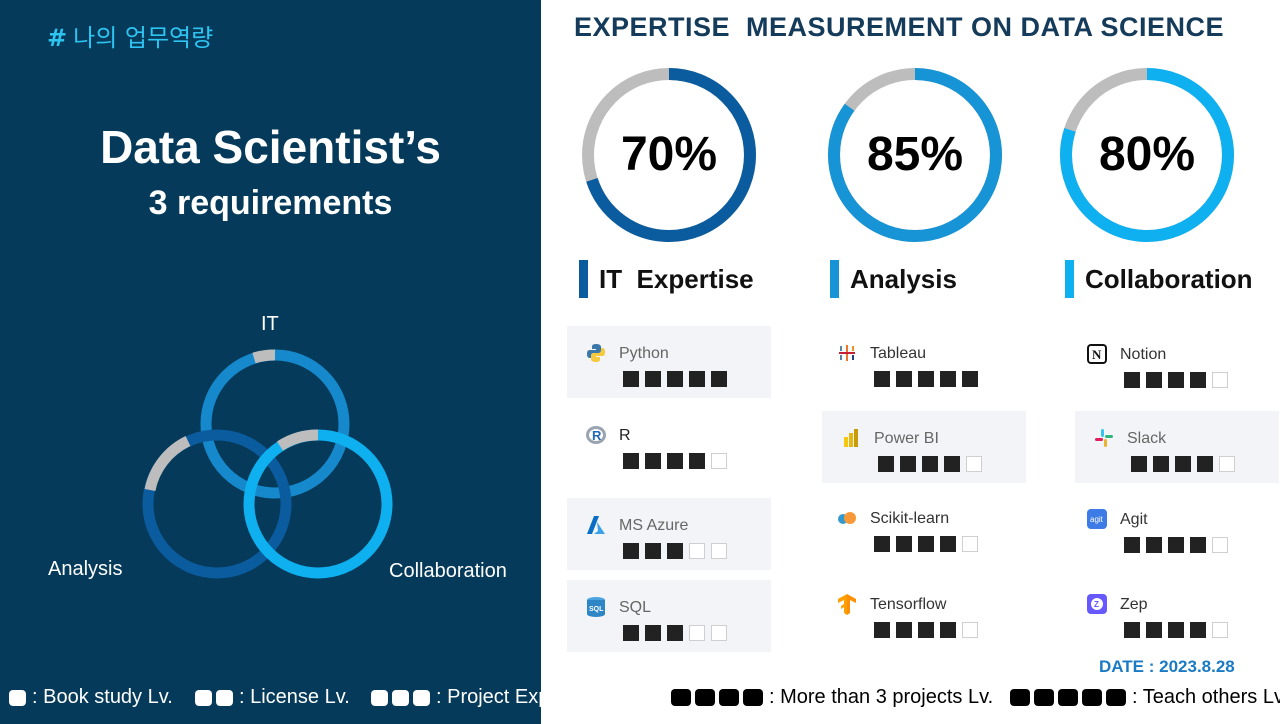 The height and width of the screenshot is (724, 1280). I want to click on tool-name: Tableau, so click(898, 353).